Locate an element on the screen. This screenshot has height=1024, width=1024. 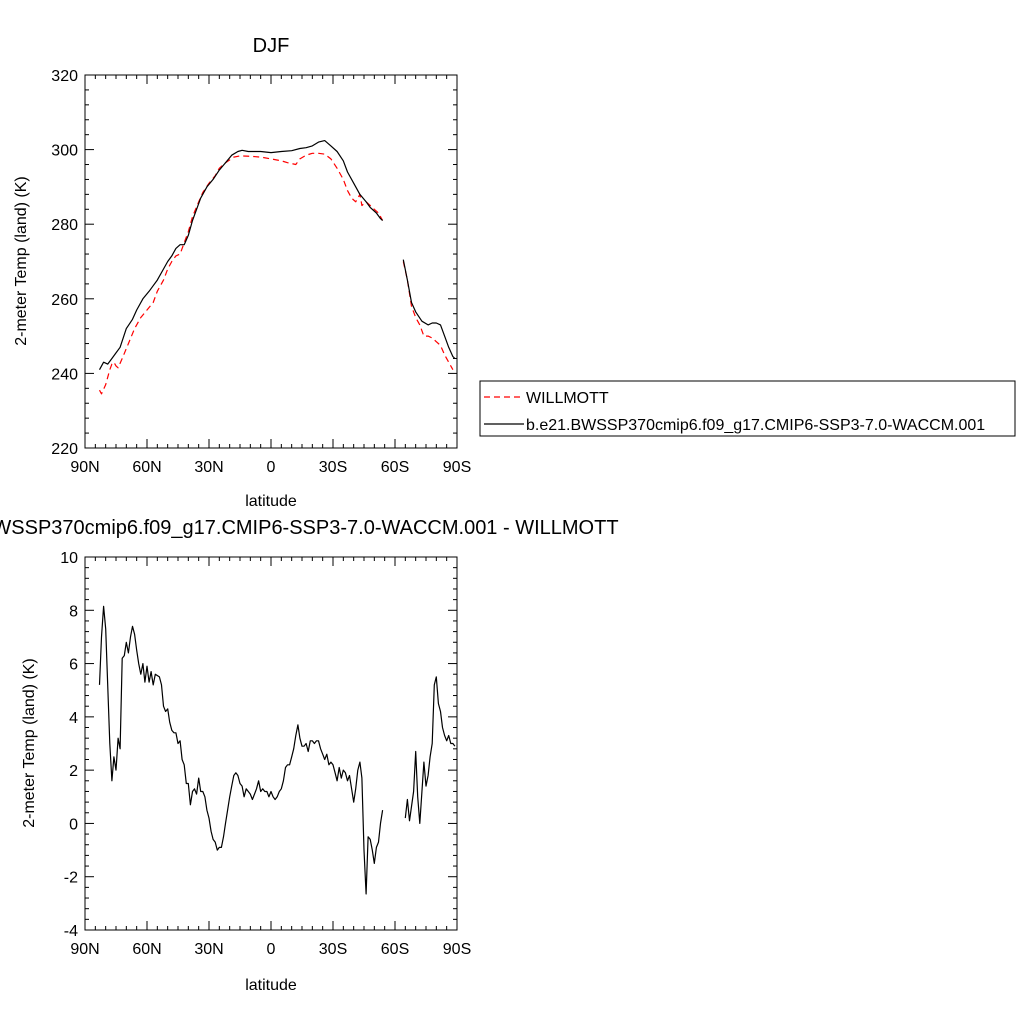
top-x-tick-label: 0 is located at coordinates (271, 467).